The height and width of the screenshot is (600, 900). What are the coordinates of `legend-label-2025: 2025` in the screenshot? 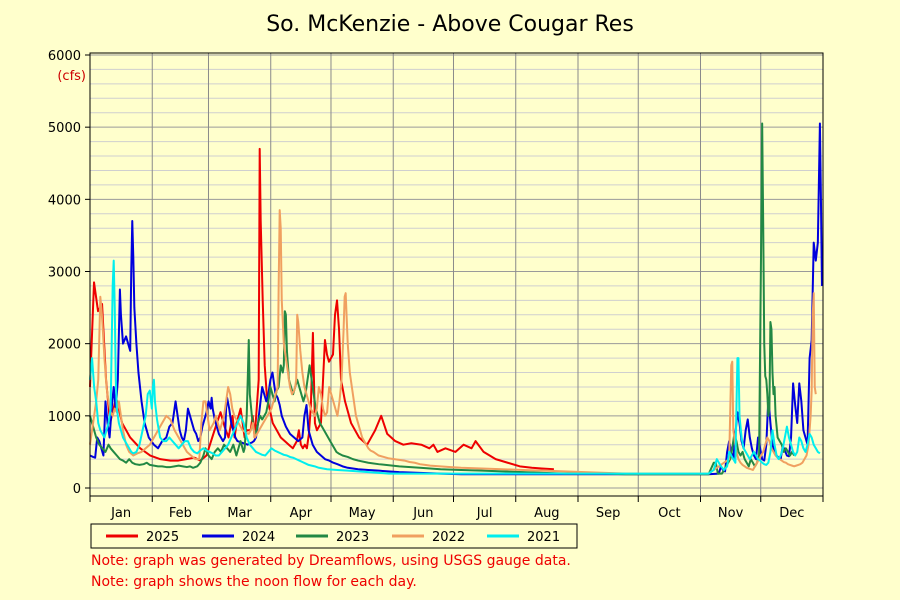 It's located at (162, 537).